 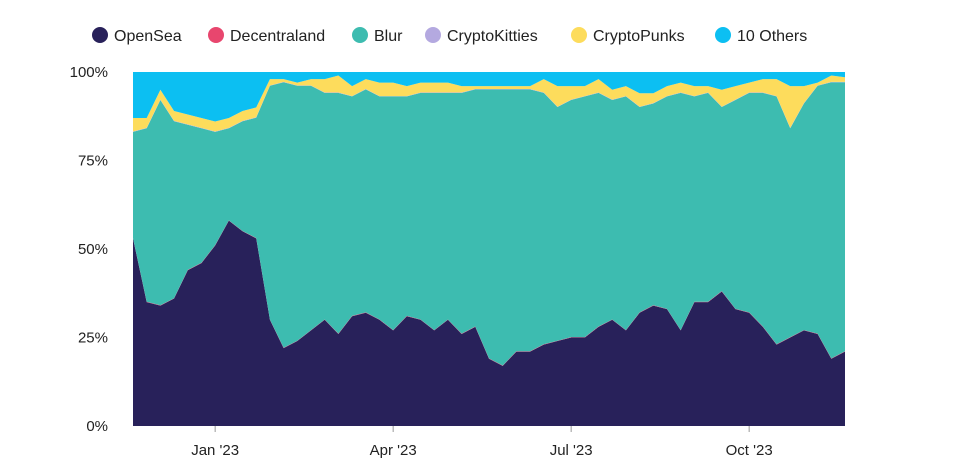 I want to click on series-area-10-others, so click(x=489, y=97).